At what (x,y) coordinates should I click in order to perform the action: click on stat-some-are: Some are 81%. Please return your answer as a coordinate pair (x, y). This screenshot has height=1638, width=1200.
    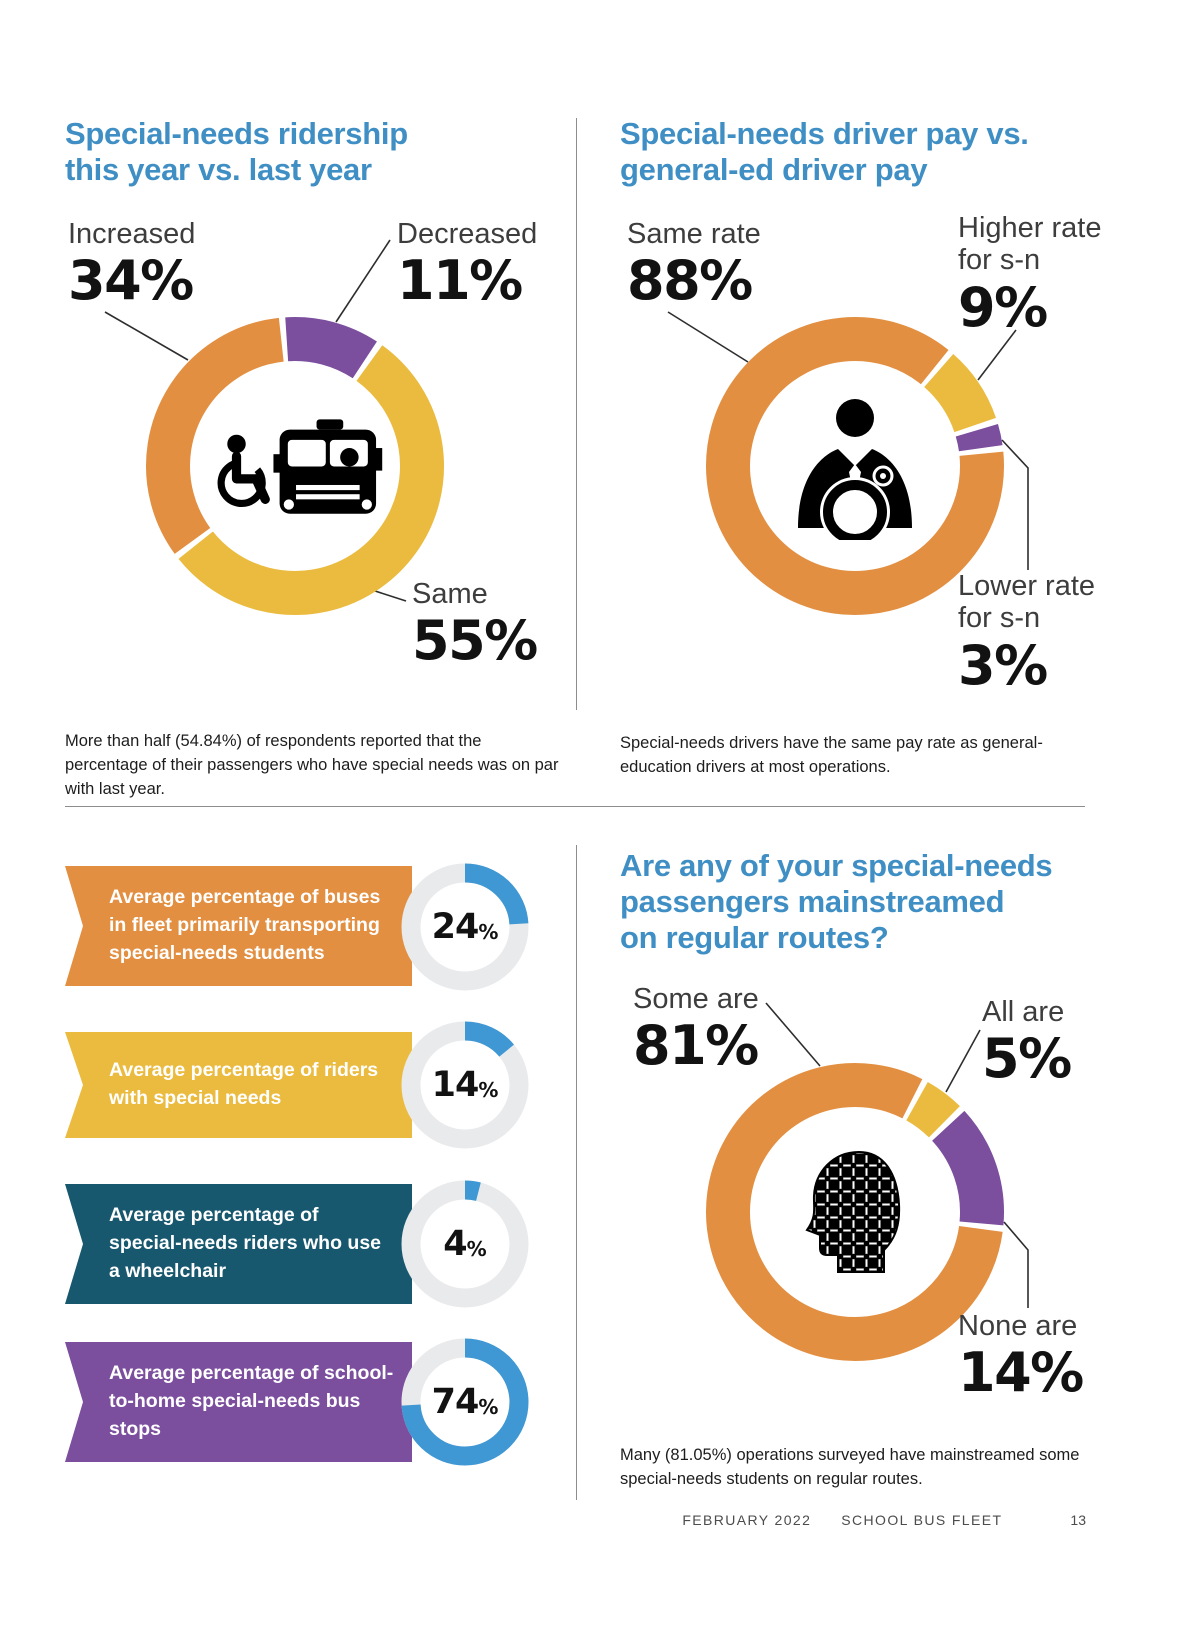
    Looking at the image, I should click on (696, 1028).